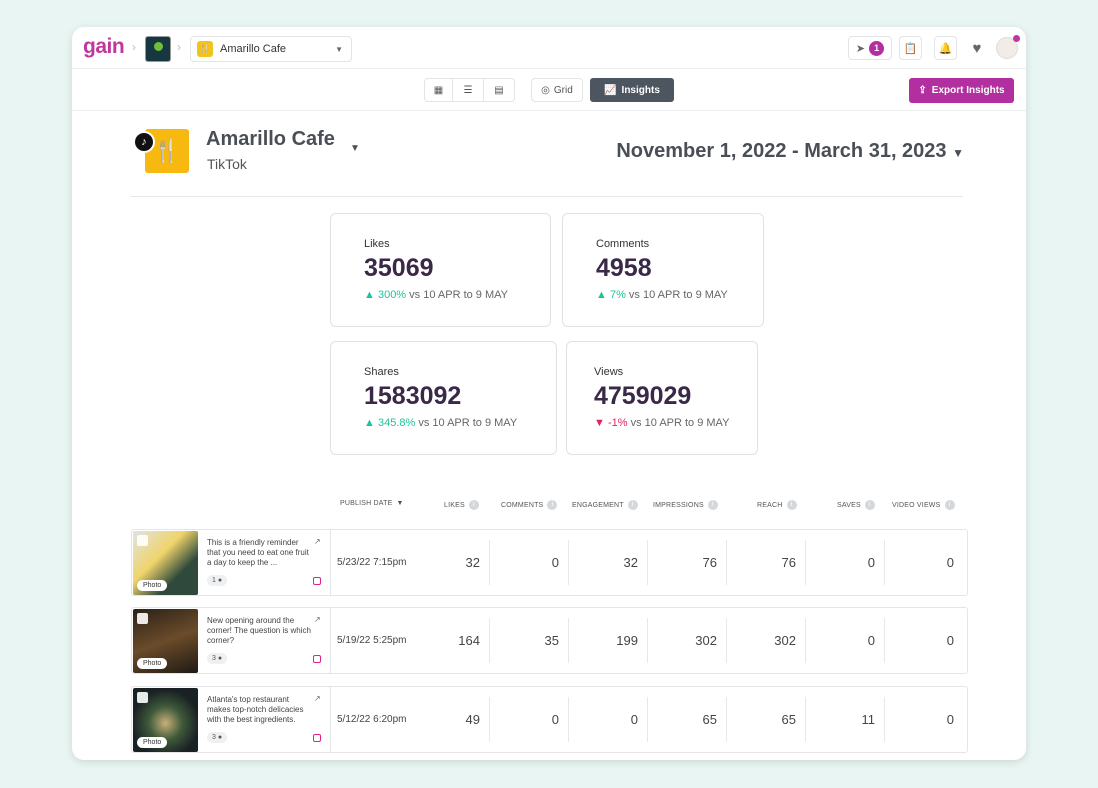  Describe the element at coordinates (104, 46) in the screenshot. I see `gain-logo: gain` at that location.